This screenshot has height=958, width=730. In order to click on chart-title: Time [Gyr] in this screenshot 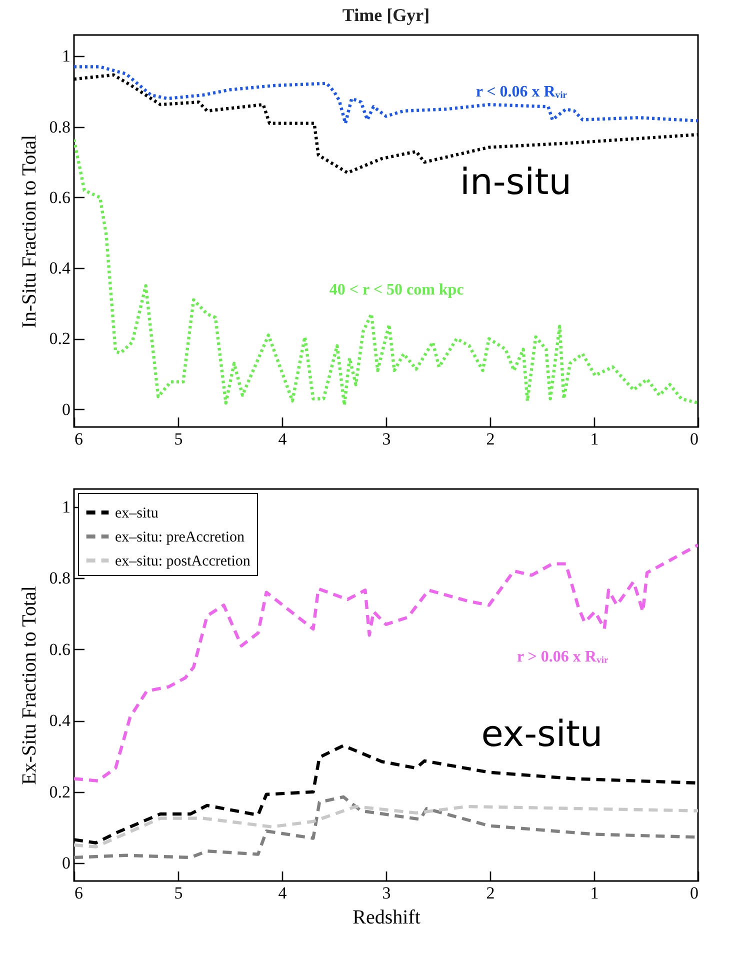, I will do `click(386, 15)`.